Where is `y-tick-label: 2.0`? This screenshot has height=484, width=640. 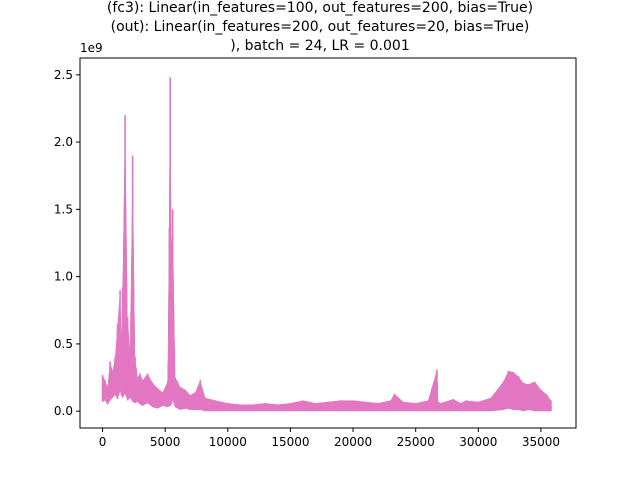
y-tick-label: 2.0 is located at coordinates (63, 142).